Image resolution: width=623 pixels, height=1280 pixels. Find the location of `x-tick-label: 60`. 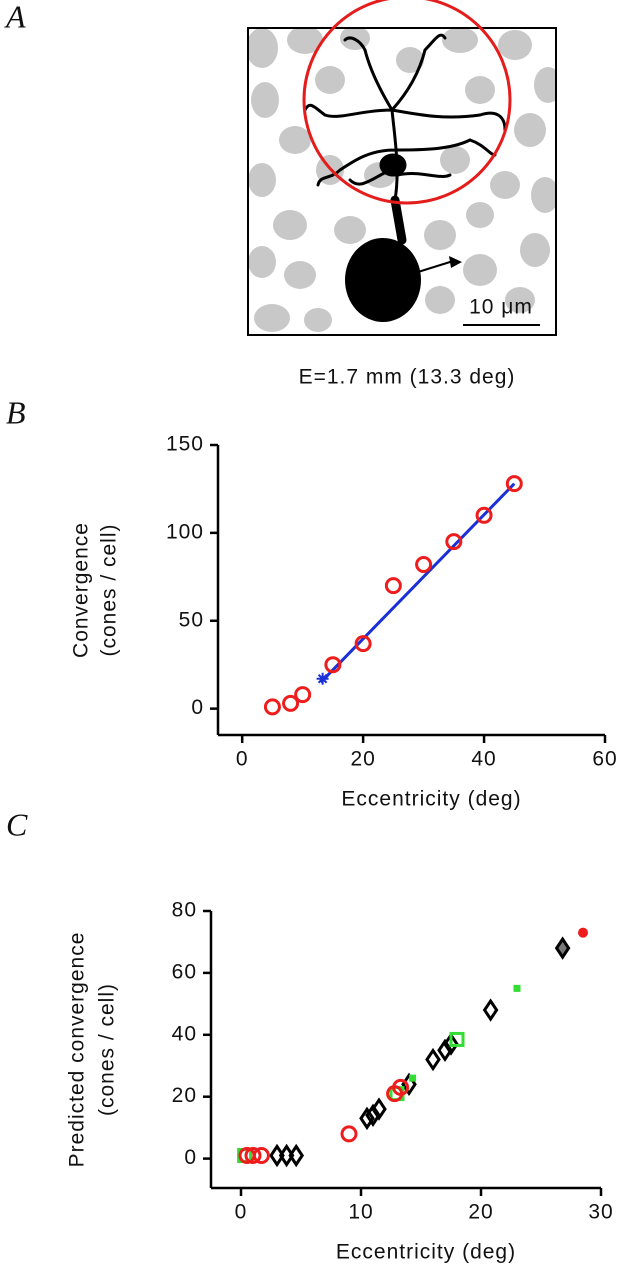

x-tick-label: 60 is located at coordinates (604, 759).